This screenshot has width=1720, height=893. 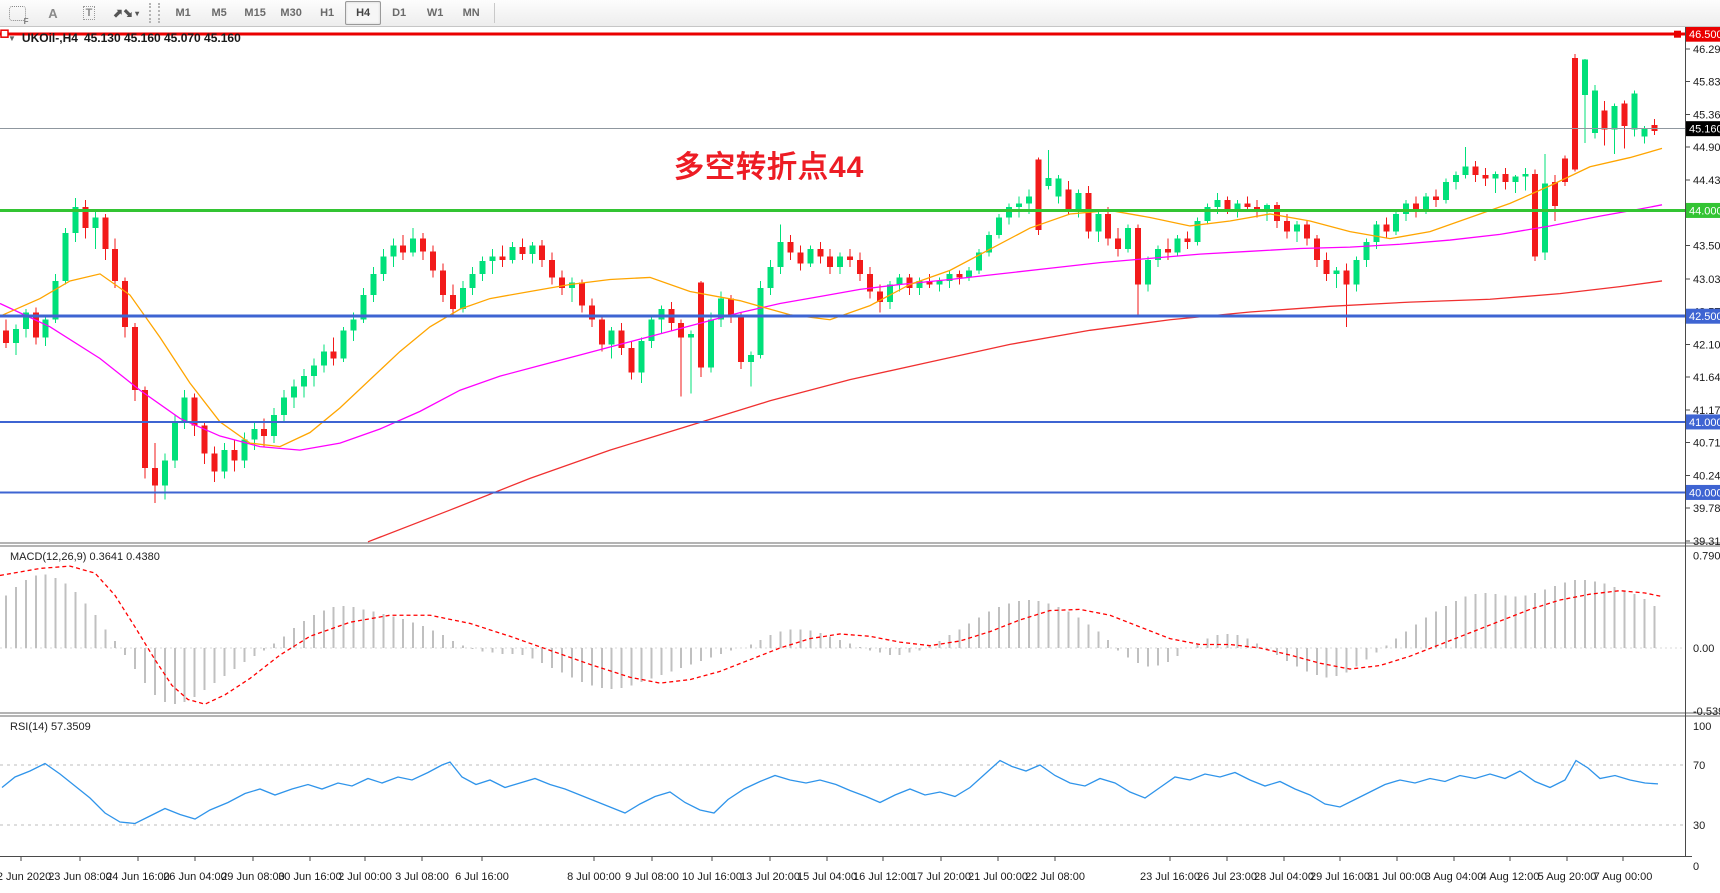 I want to click on frame-tool-button: F, so click(x=17, y=13).